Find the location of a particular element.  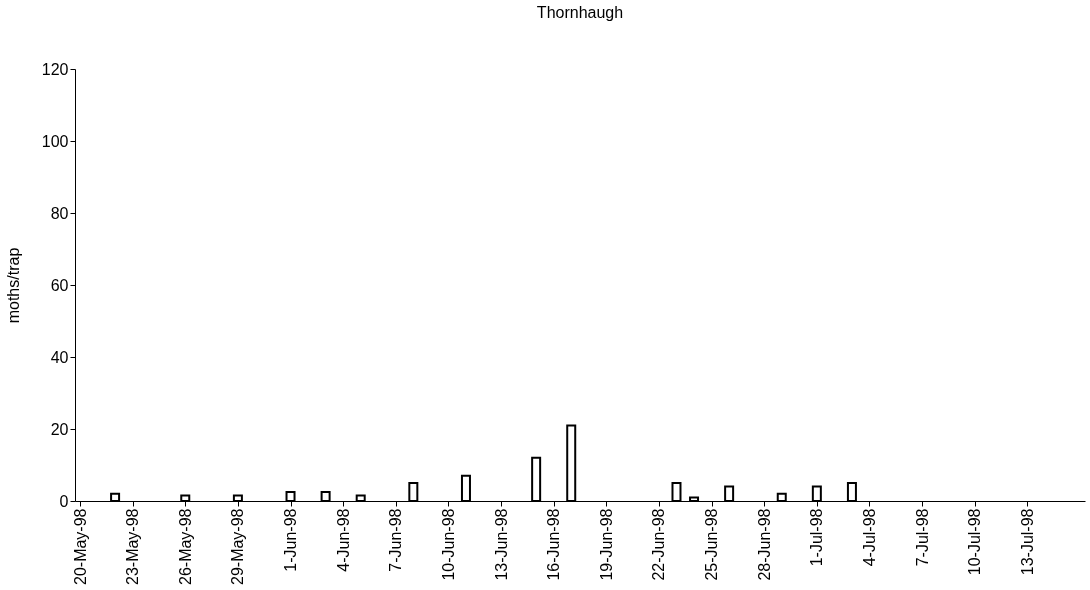

x-tick-label: 23-May-98 is located at coordinates (133, 546).